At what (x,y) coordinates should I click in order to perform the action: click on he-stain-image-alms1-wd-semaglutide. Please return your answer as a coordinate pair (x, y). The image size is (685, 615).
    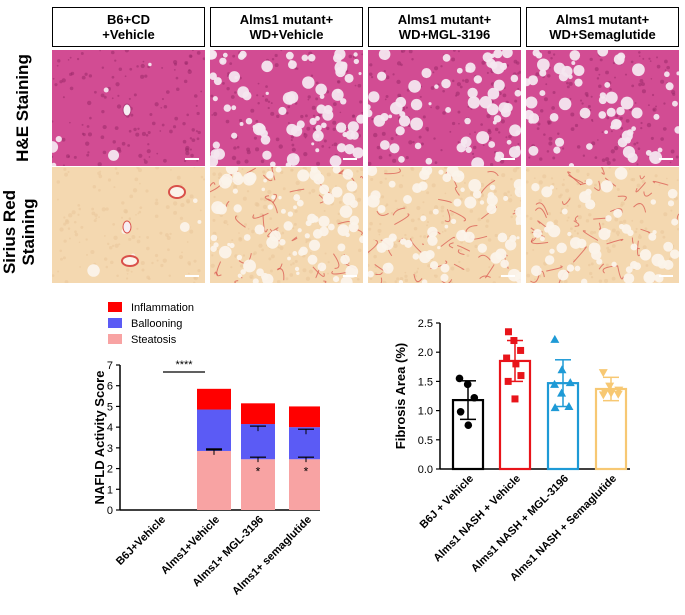
    Looking at the image, I should click on (602, 108).